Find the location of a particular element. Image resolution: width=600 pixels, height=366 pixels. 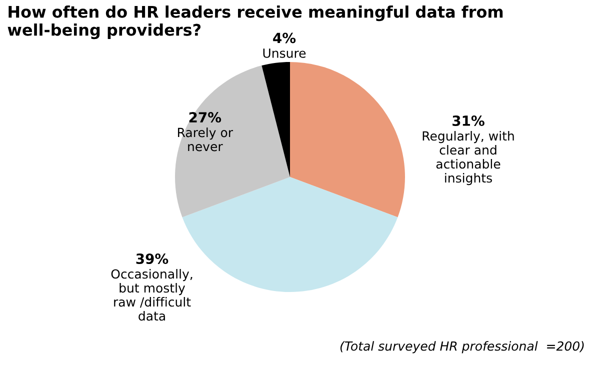

slice-label: Unsure is located at coordinates (284, 53).